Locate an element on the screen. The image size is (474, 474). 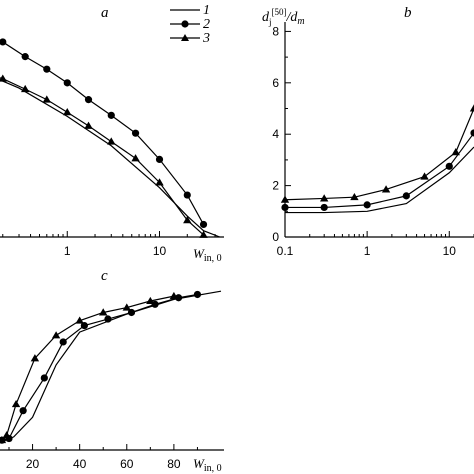
b-series-2-line is located at coordinates (379, 170).